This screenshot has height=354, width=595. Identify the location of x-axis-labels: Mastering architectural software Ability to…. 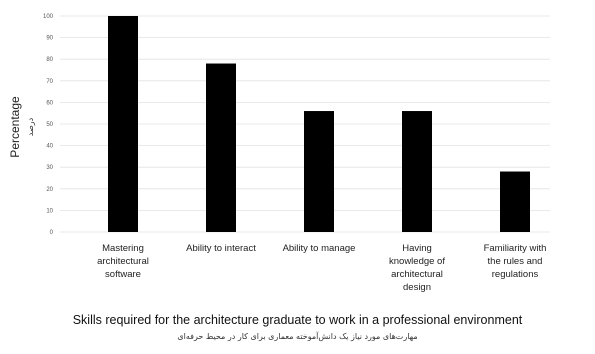
(321, 268).